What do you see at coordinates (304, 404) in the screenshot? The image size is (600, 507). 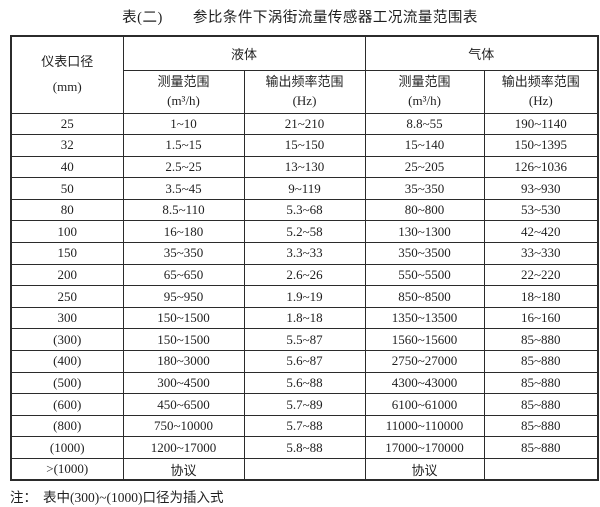 I see `table-row: (600) 450~6500 5.7~89 6100~61000 85~880` at bounding box center [304, 404].